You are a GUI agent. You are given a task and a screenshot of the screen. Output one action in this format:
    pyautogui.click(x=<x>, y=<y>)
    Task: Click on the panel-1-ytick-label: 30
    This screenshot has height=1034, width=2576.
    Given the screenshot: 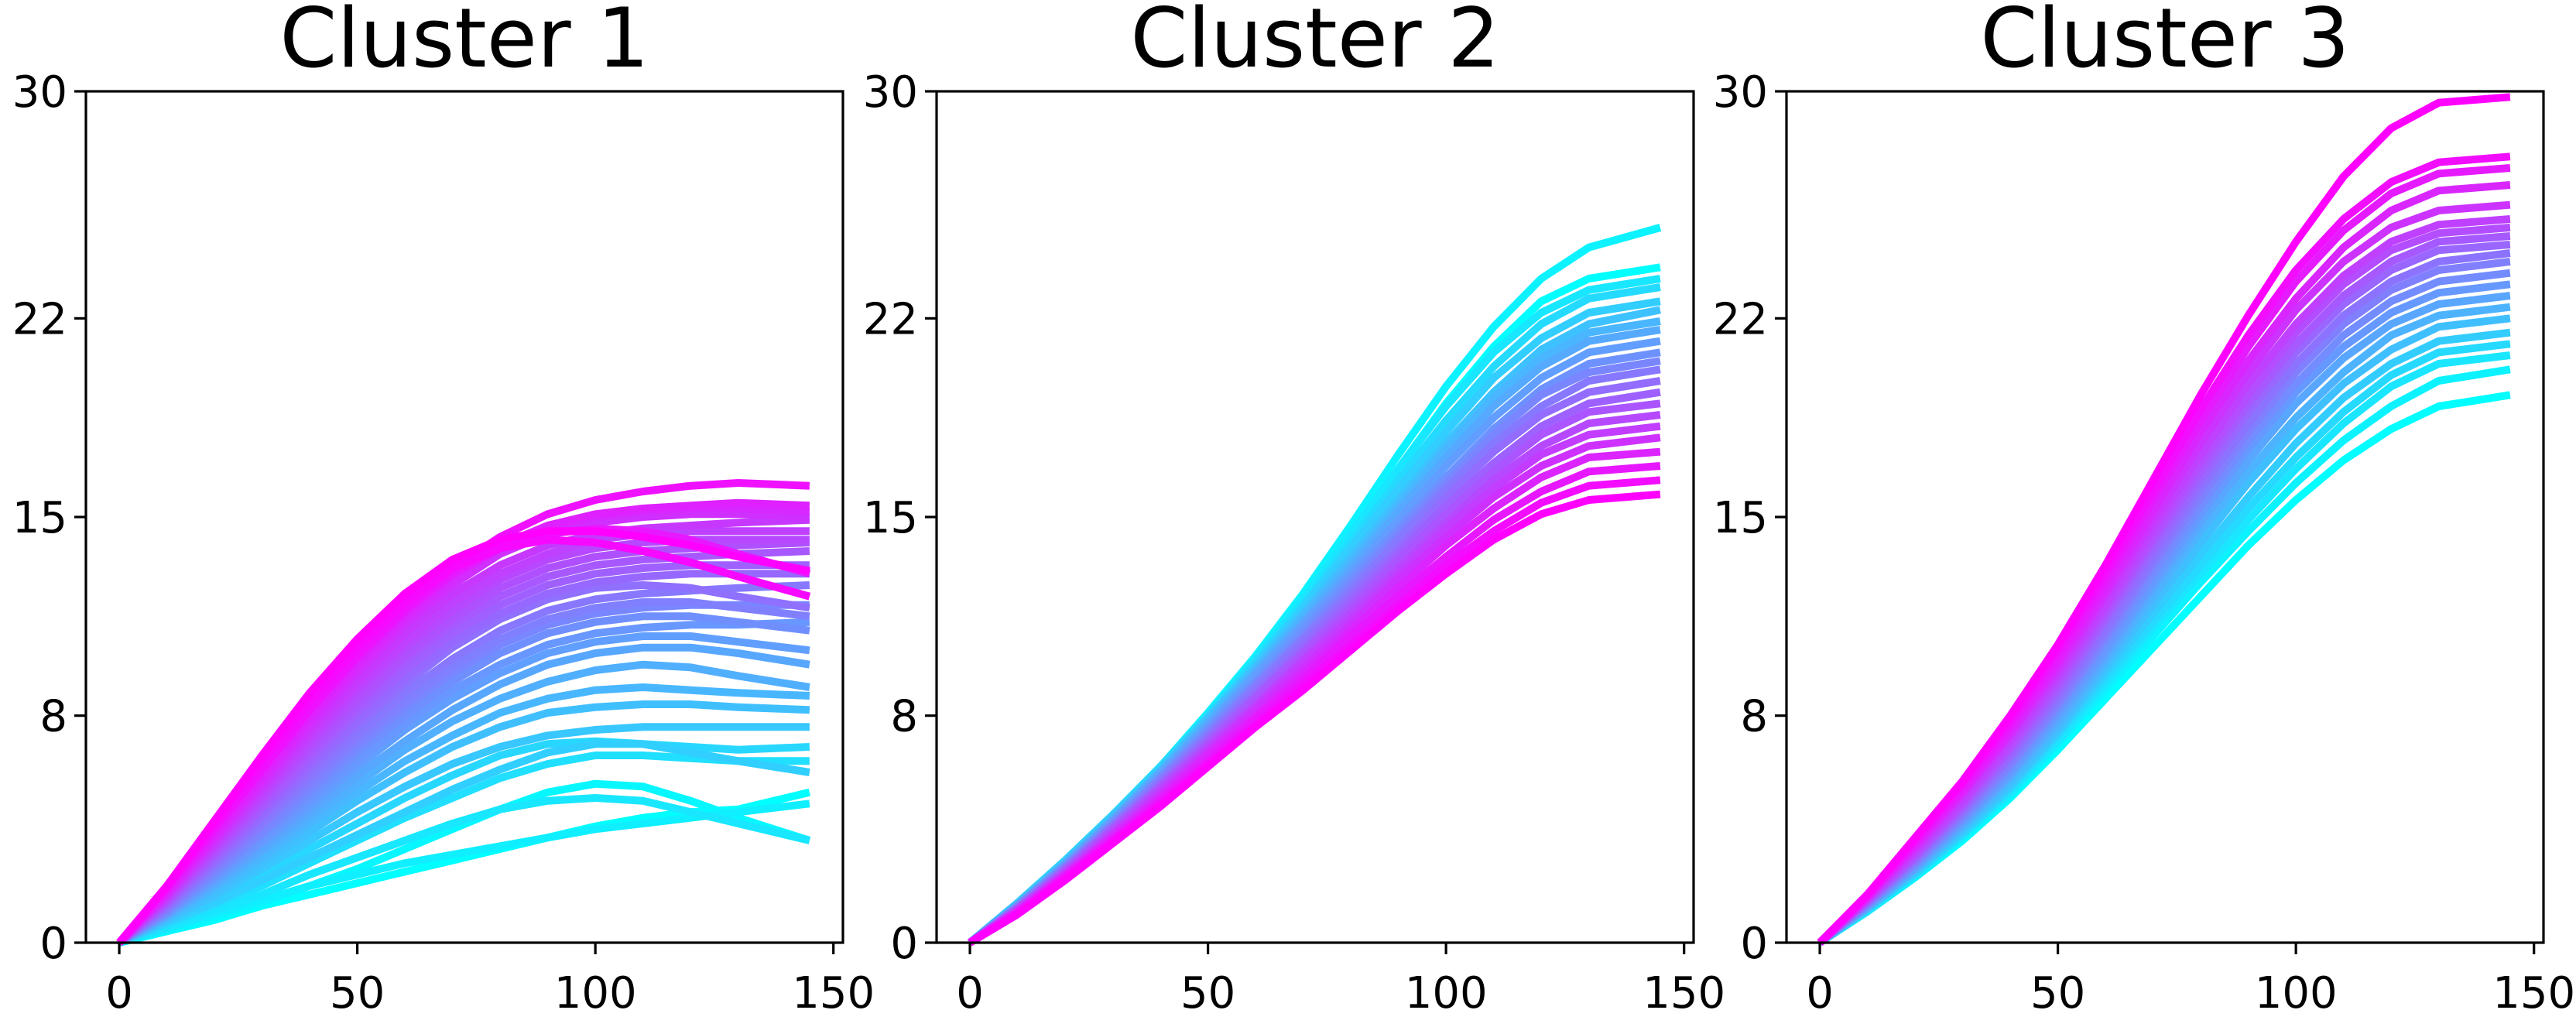 What is the action you would take?
    pyautogui.click(x=39, y=92)
    